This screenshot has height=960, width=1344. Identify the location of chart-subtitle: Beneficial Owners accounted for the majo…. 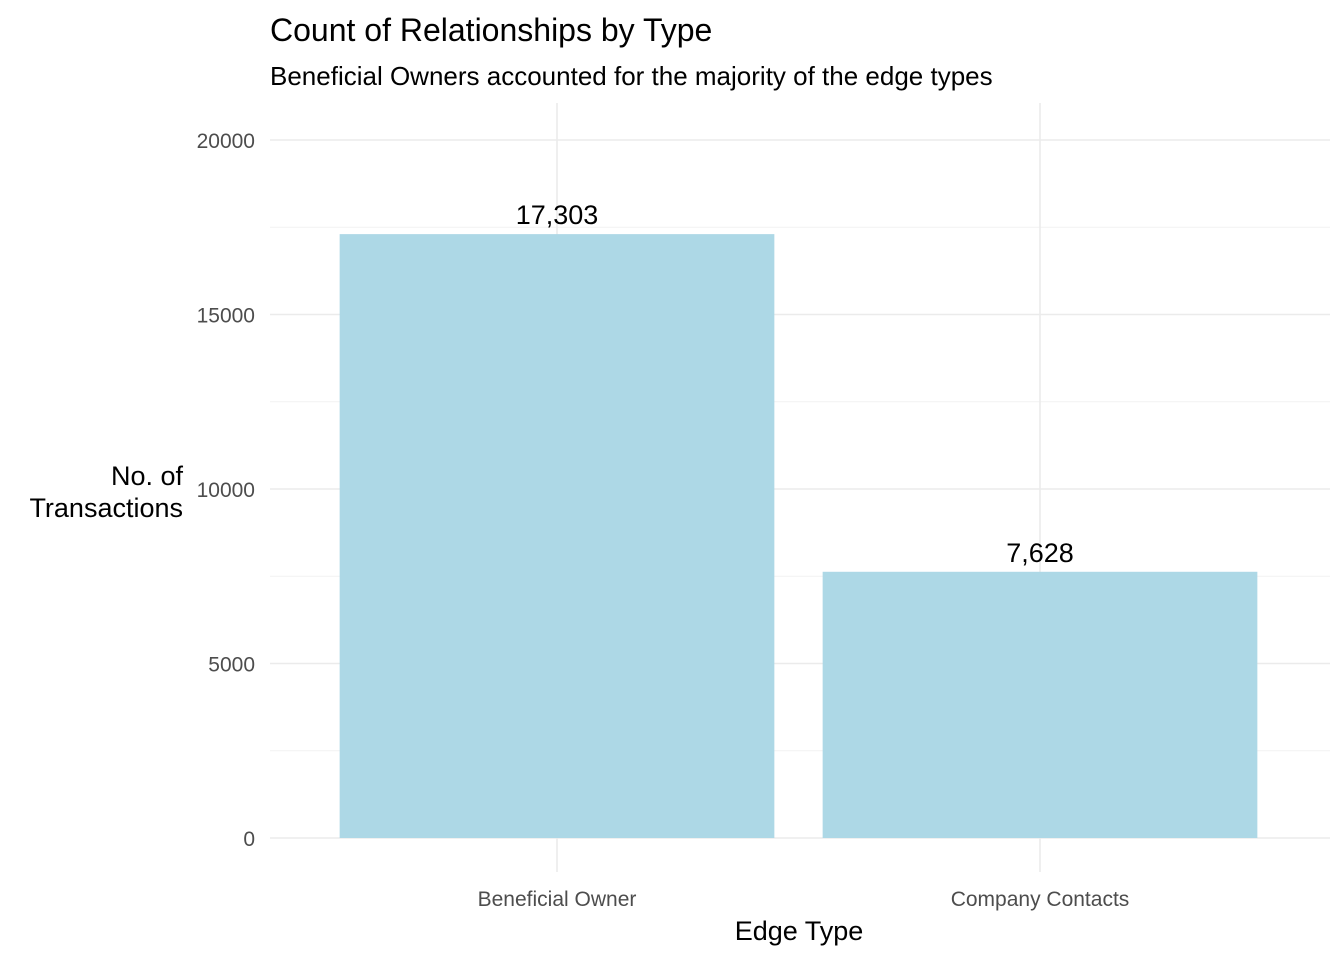
(631, 76).